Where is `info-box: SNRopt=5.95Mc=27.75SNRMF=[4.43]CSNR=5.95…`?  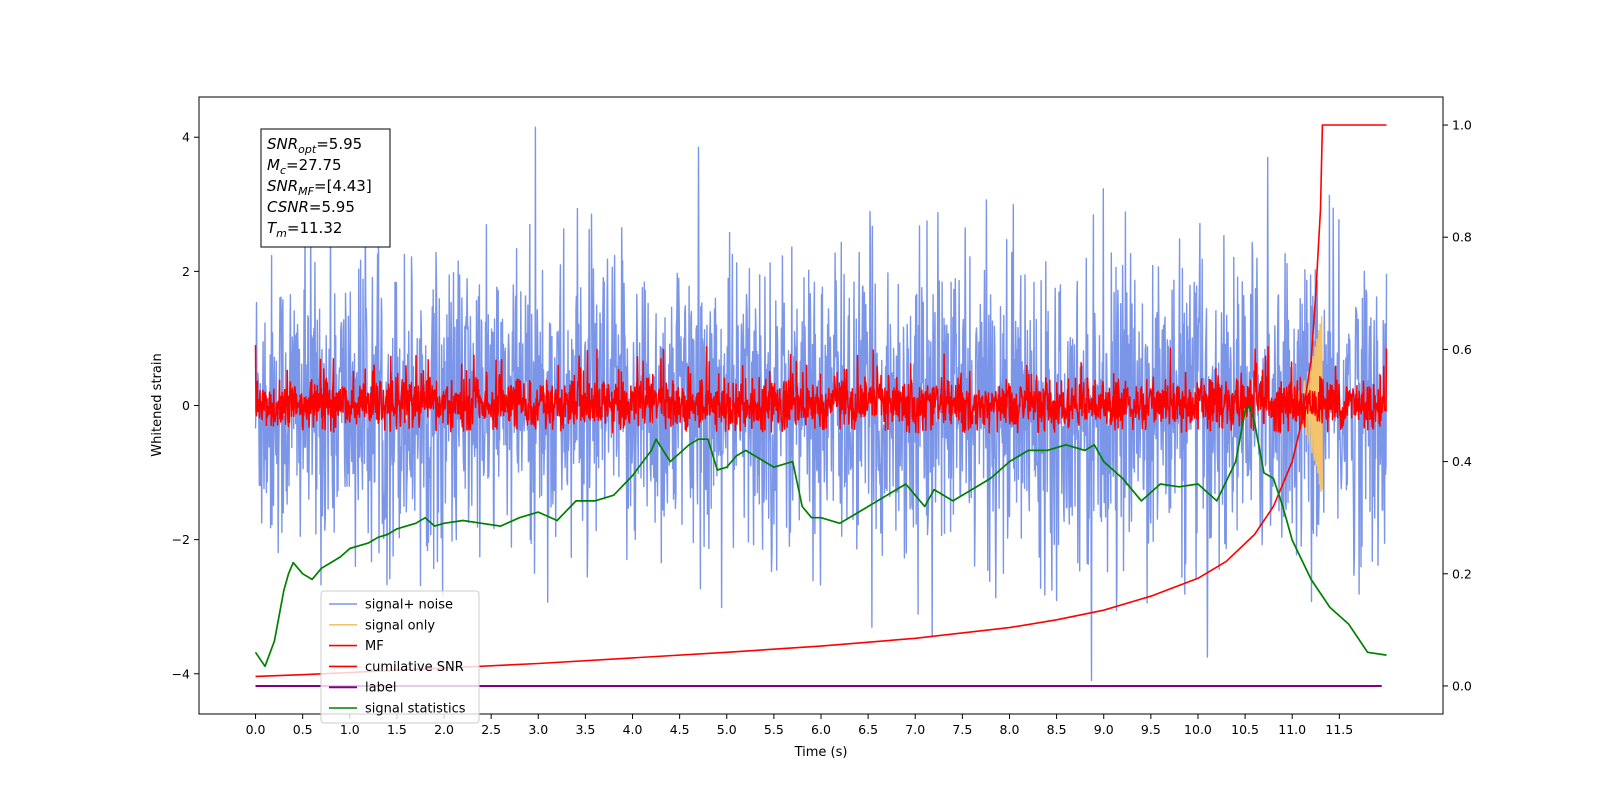
info-box: SNRopt=5.95Mc=27.75SNRMF=[4.43]CSNR=5.95… is located at coordinates (325, 188).